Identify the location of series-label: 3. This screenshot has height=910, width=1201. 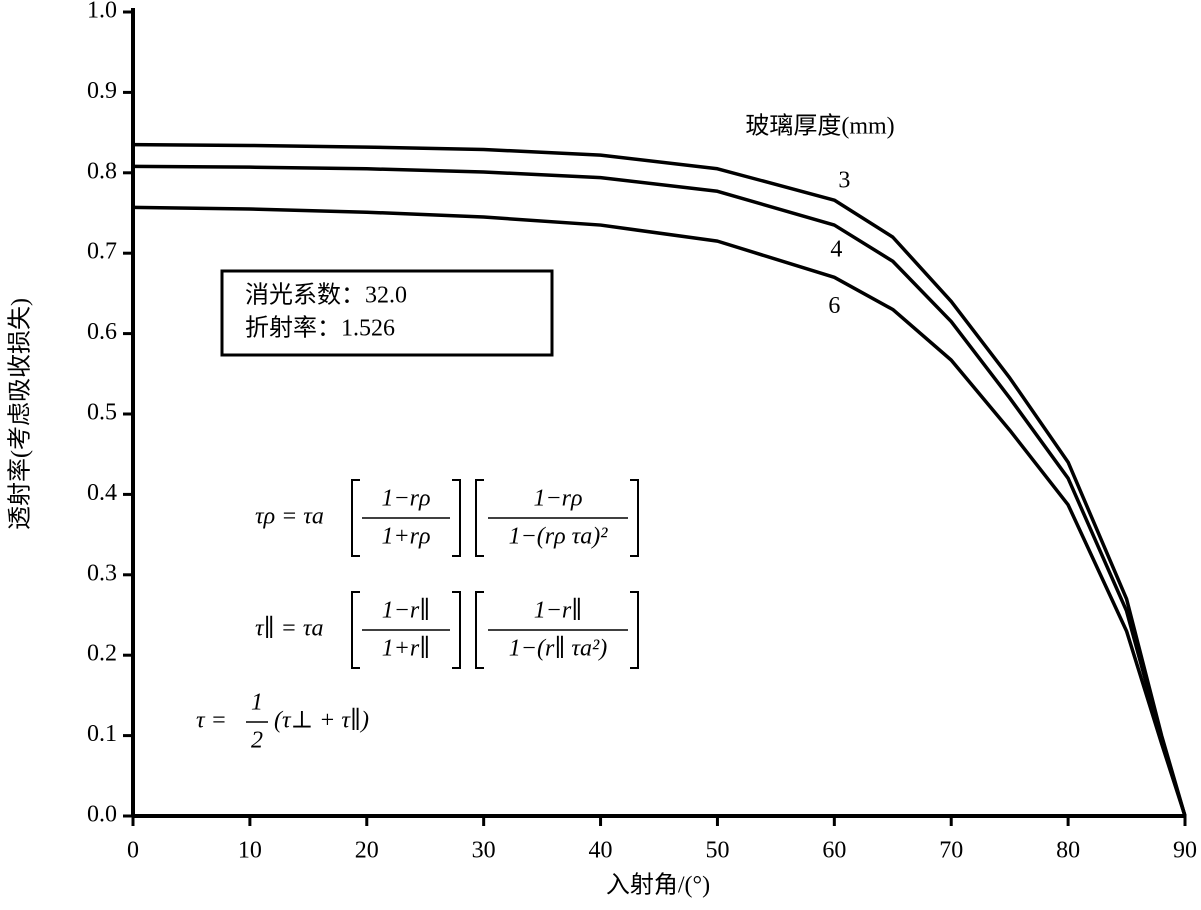
(844, 181).